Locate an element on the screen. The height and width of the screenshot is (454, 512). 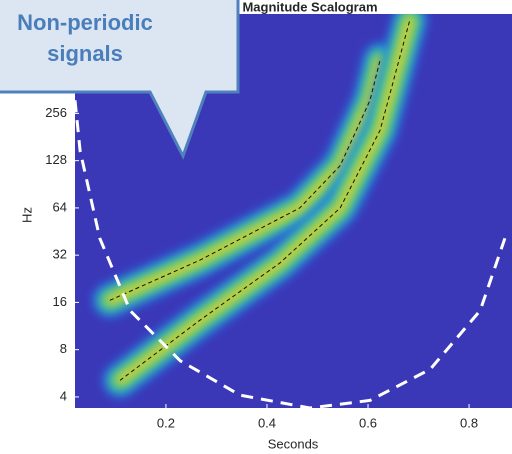
x-tick-label: 0.2 is located at coordinates (166, 422).